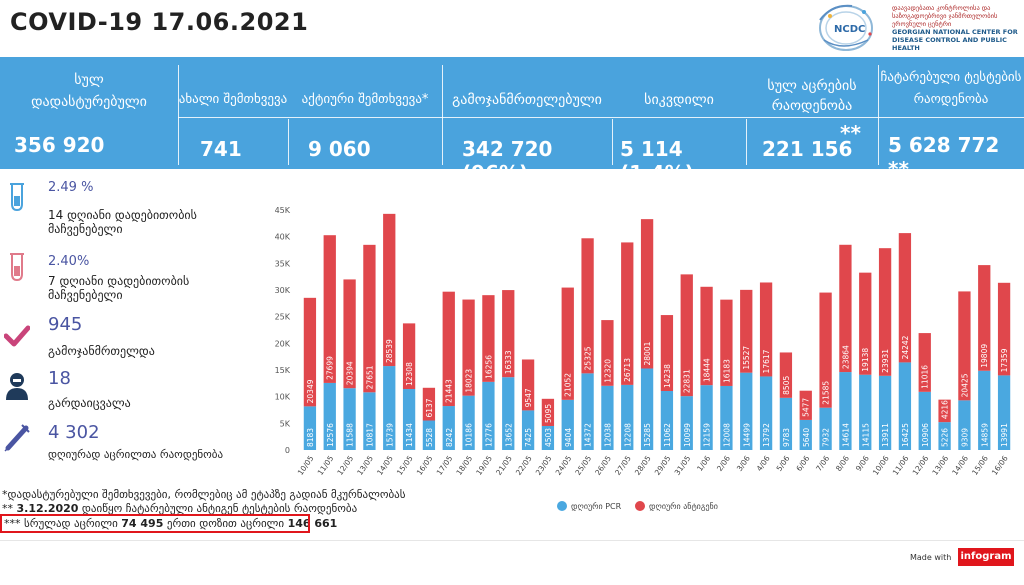 Image resolution: width=1024 pixels, height=585 pixels. Describe the element at coordinates (944, 157) in the screenshot. I see `stat-value: 5 628 772 **` at that location.